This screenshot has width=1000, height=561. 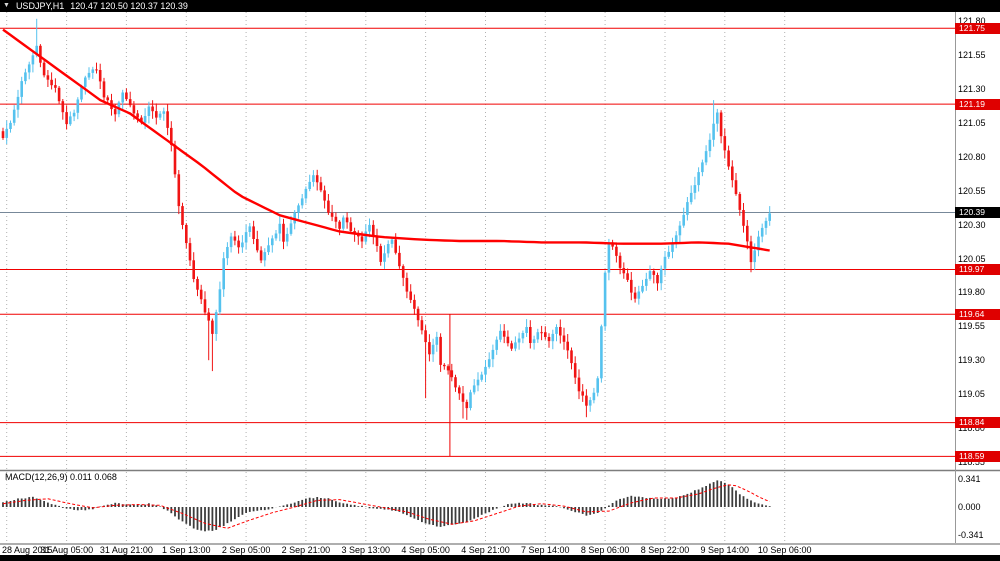 What do you see at coordinates (500, 6) in the screenshot?
I see `chart-title-bar: ▼ USDJPY,H1 120.47 120.50 120.37 120.39` at bounding box center [500, 6].